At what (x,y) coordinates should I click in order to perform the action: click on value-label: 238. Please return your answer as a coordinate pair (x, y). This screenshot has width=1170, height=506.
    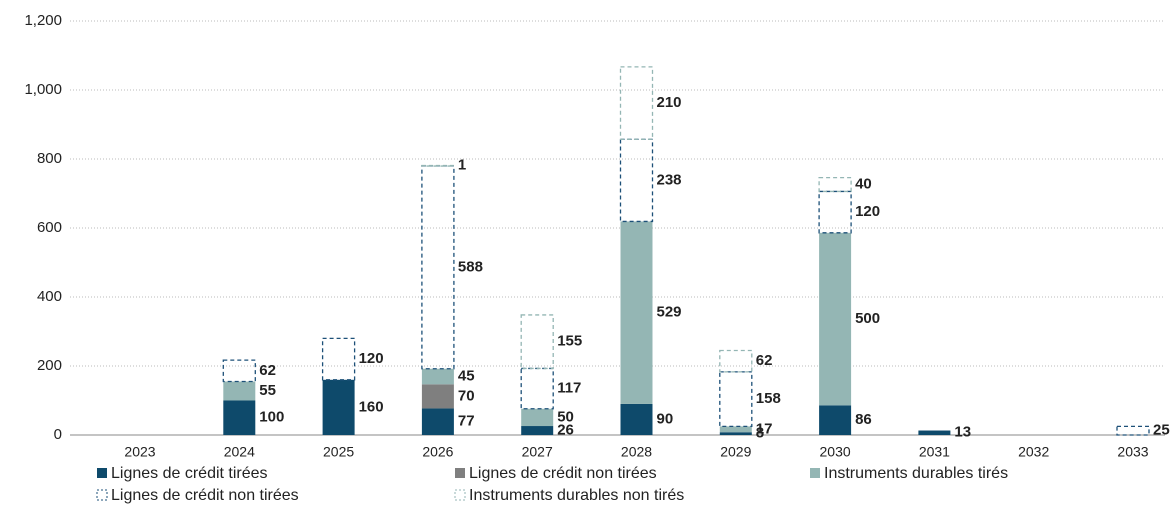
    Looking at the image, I should click on (669, 179).